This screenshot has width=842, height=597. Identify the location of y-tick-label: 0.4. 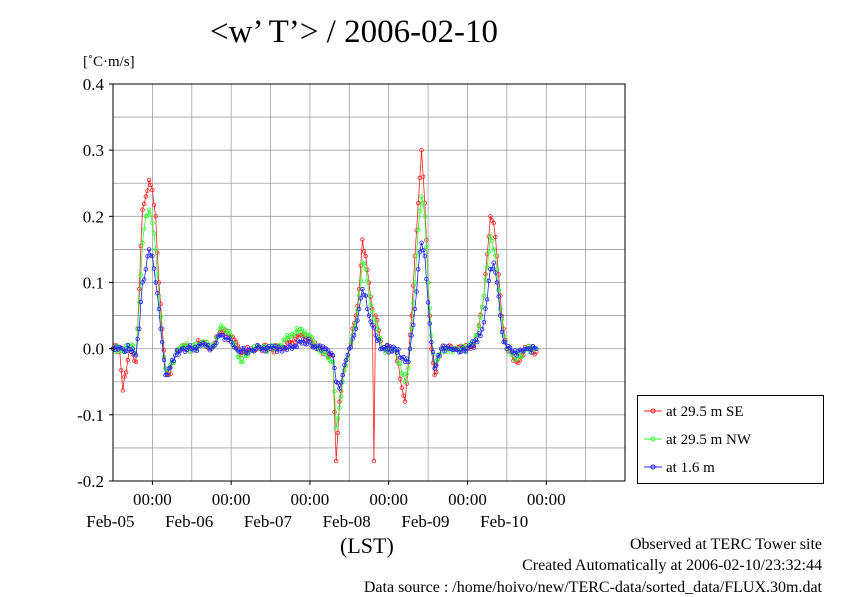
(94, 84).